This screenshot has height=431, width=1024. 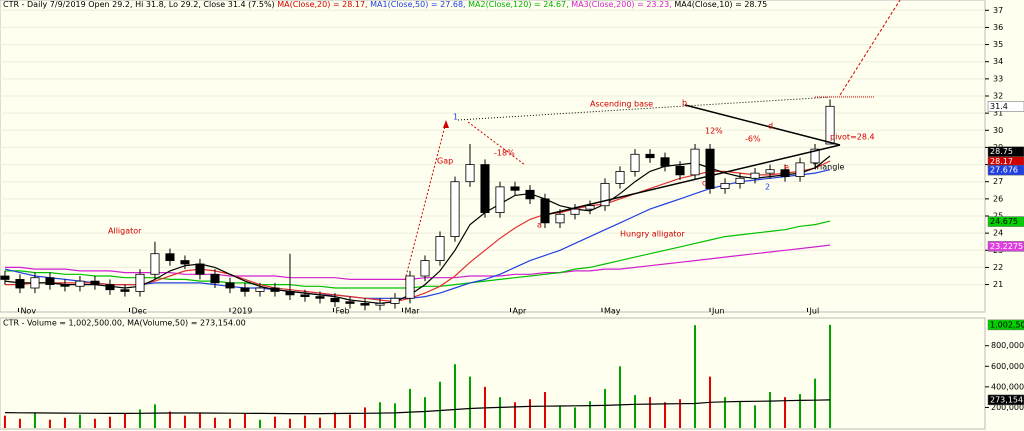 What do you see at coordinates (786, 167) in the screenshot?
I see `annotation: e` at bounding box center [786, 167].